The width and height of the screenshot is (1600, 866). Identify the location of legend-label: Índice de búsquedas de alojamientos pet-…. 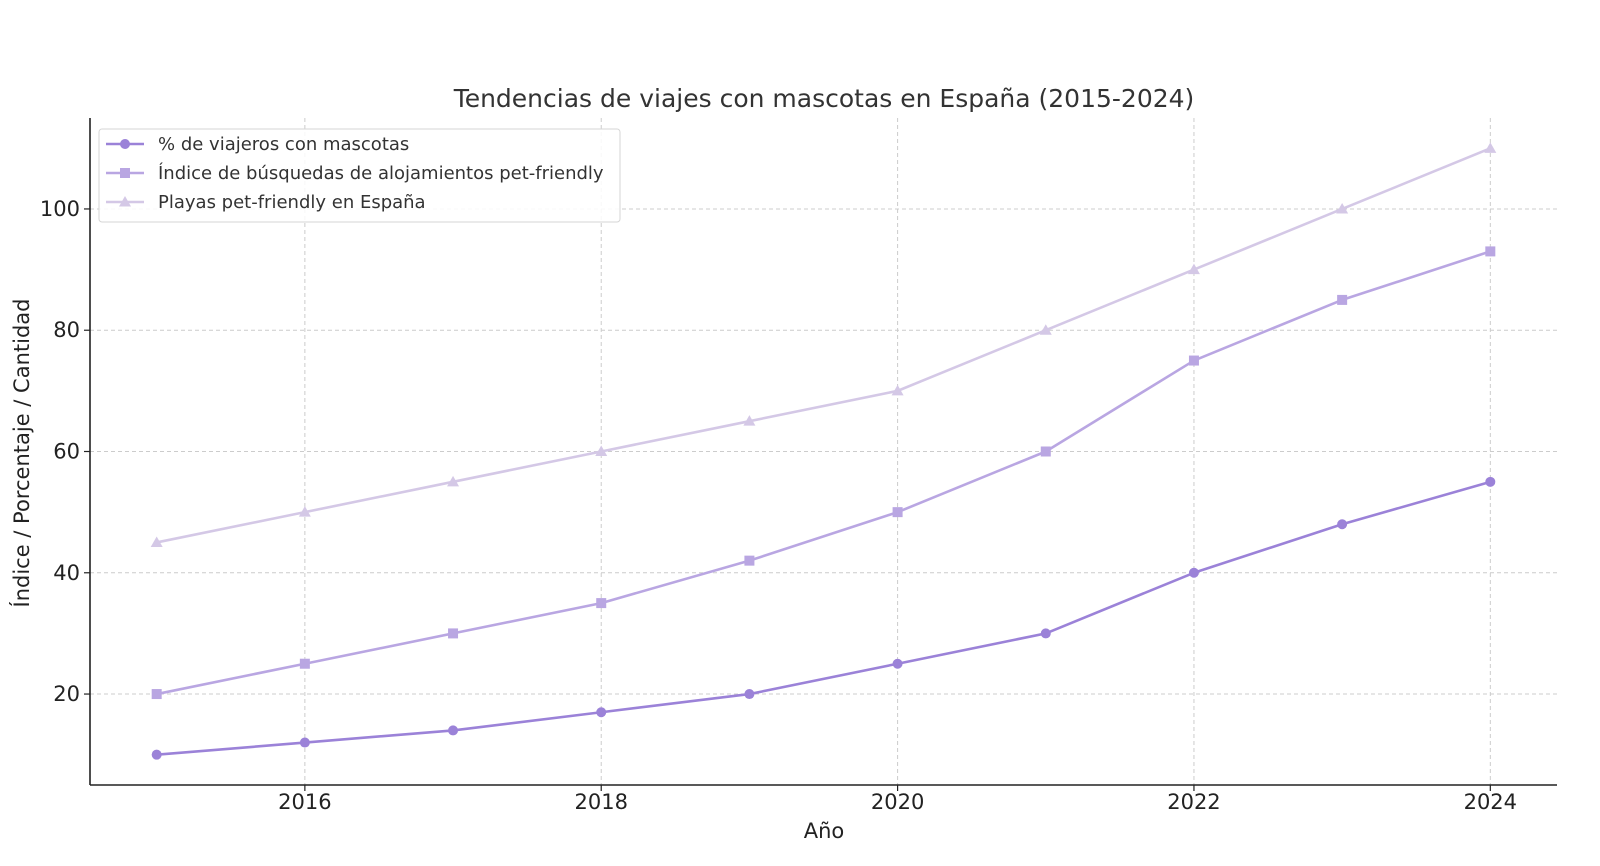
(381, 173).